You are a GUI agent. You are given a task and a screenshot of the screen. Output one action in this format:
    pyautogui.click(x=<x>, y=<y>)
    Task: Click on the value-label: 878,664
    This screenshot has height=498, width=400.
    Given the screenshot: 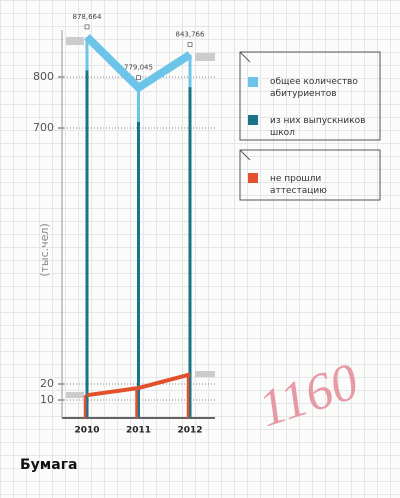 What is the action you would take?
    pyautogui.click(x=87, y=17)
    